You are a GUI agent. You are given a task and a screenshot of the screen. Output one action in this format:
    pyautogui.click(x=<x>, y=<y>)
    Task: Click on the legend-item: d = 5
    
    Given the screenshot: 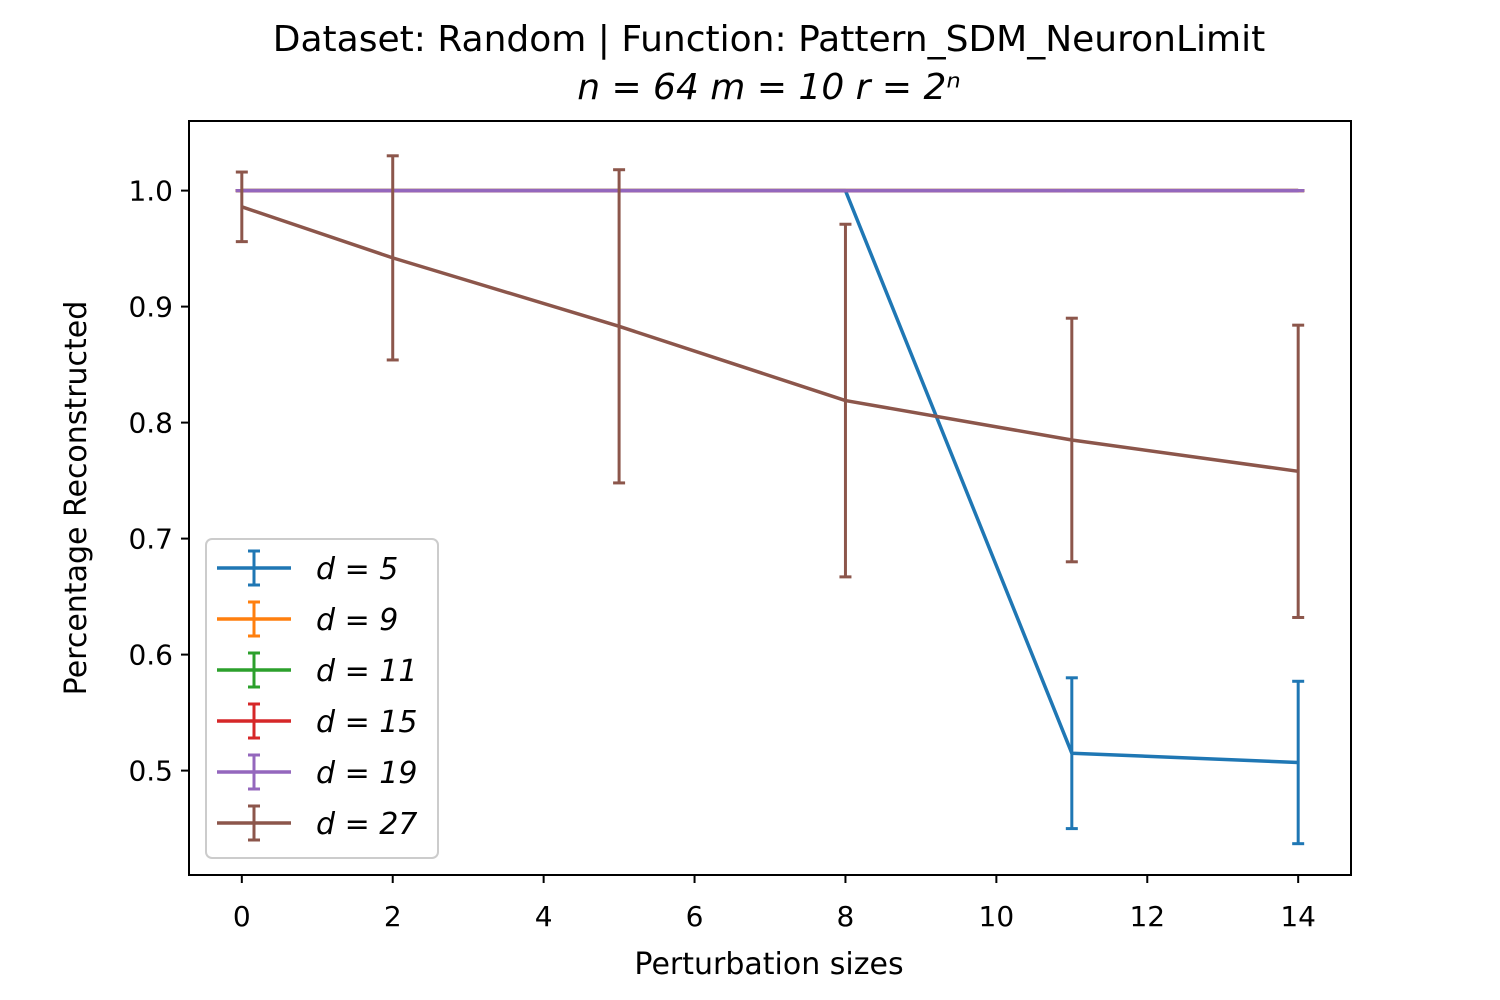 What is the action you would take?
    pyautogui.click(x=307, y=568)
    